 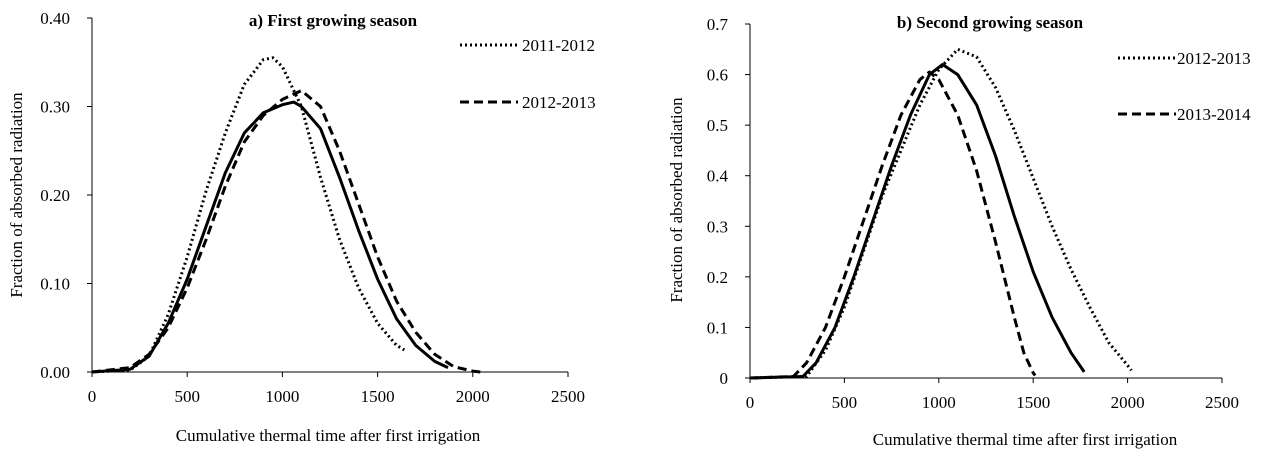 I want to click on panel-a-legend-label-2012-2013: 2012-2013, so click(x=559, y=102).